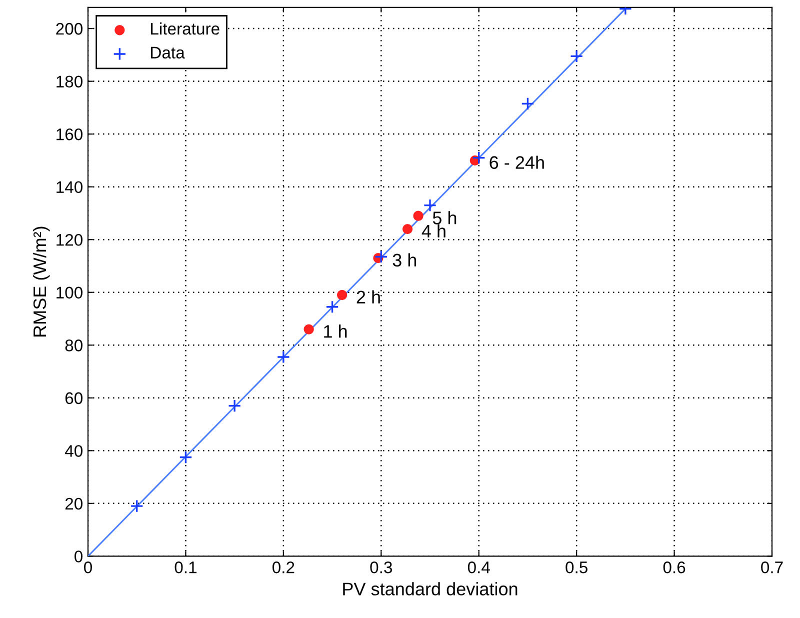  I want to click on y-axis-title: RMSE (W/m²), so click(41, 281).